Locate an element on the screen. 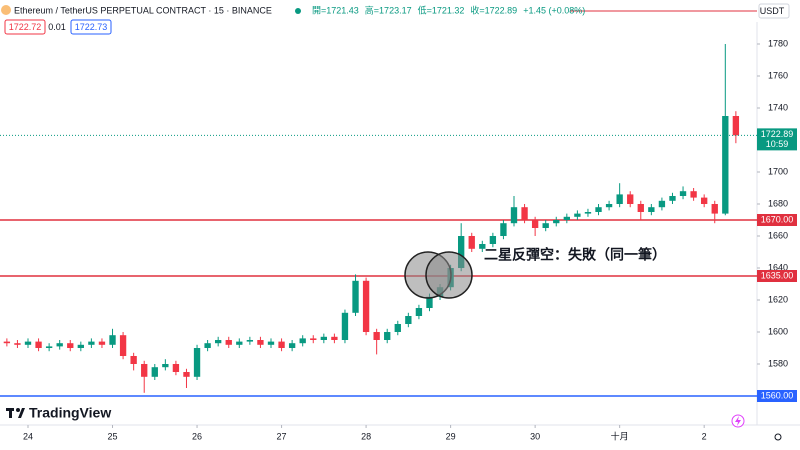  level-label: 1670.00 is located at coordinates (777, 219).